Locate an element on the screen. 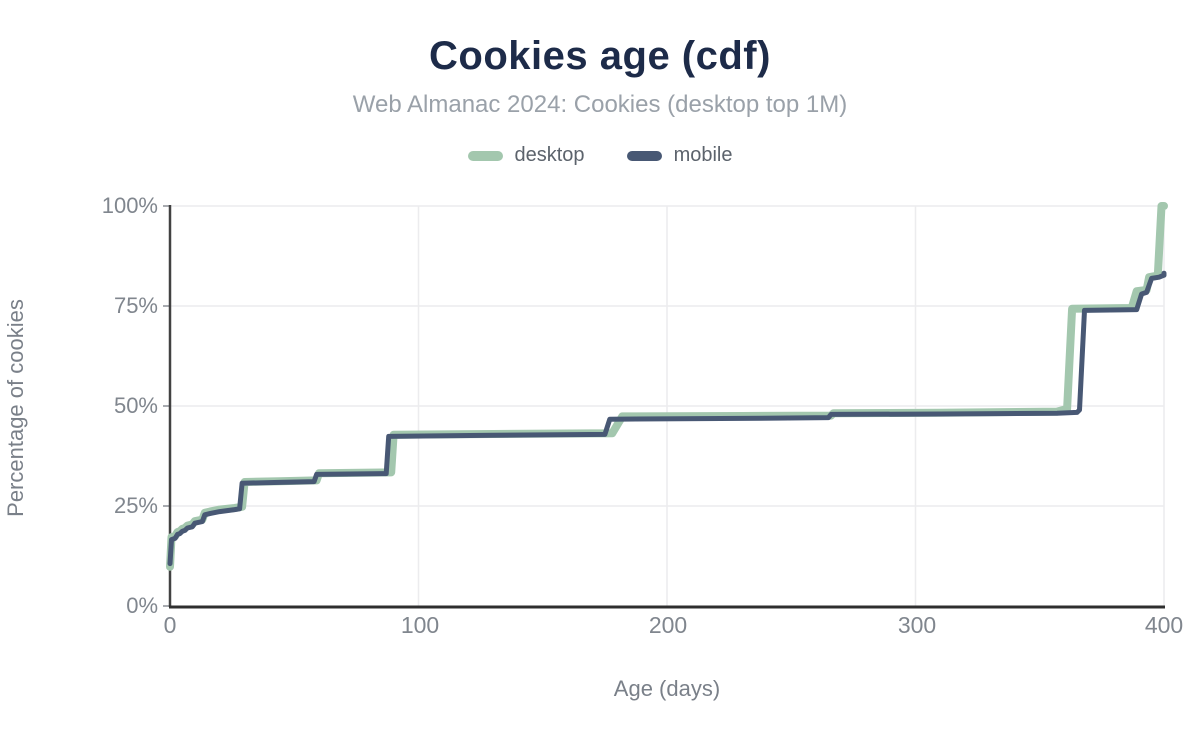 This screenshot has width=1200, height=742. mobile-series-swatch-icon is located at coordinates (644, 155).